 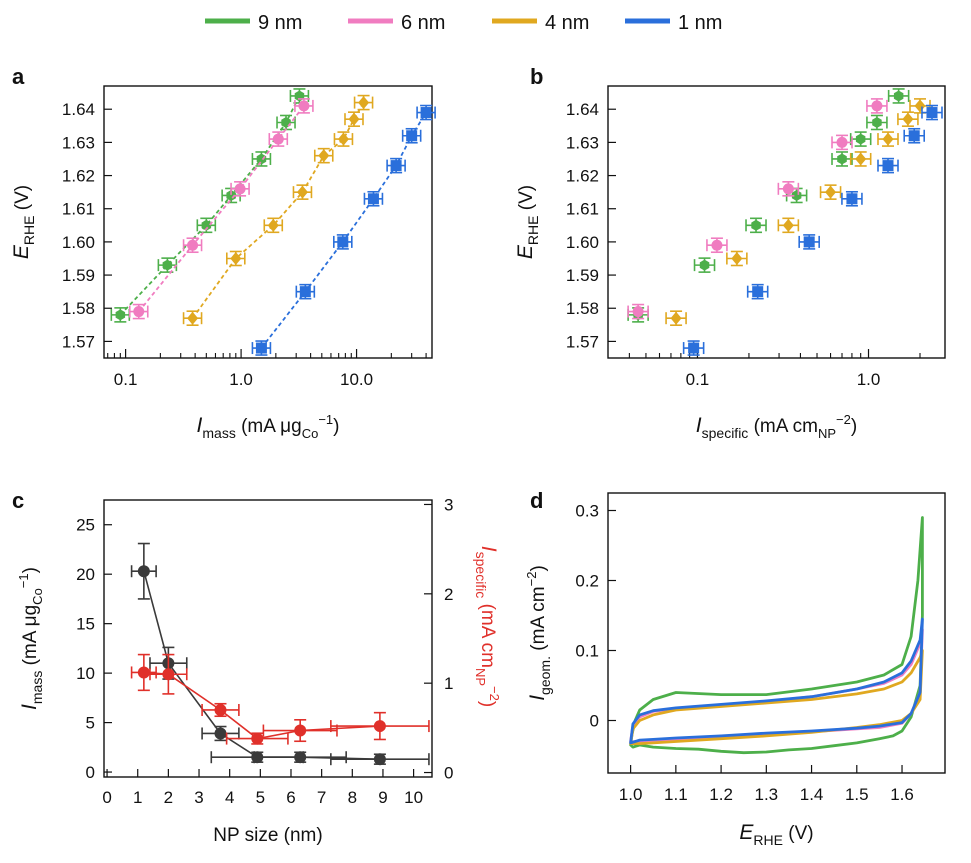 What do you see at coordinates (812, 794) in the screenshot?
I see `x-tick-label: 1.4` at bounding box center [812, 794].